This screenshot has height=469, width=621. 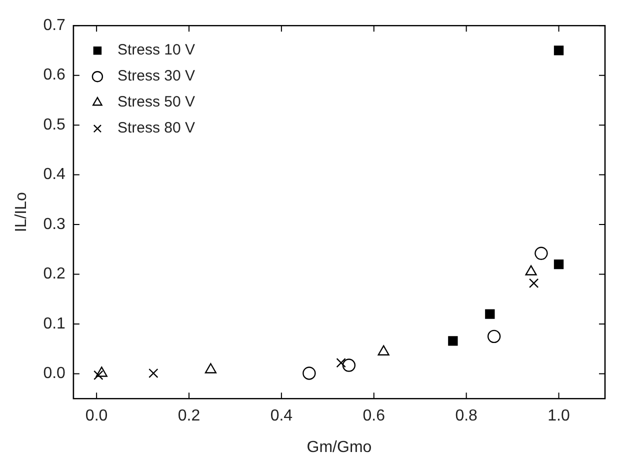 I want to click on y-tick-label: 0.1, so click(x=54, y=323).